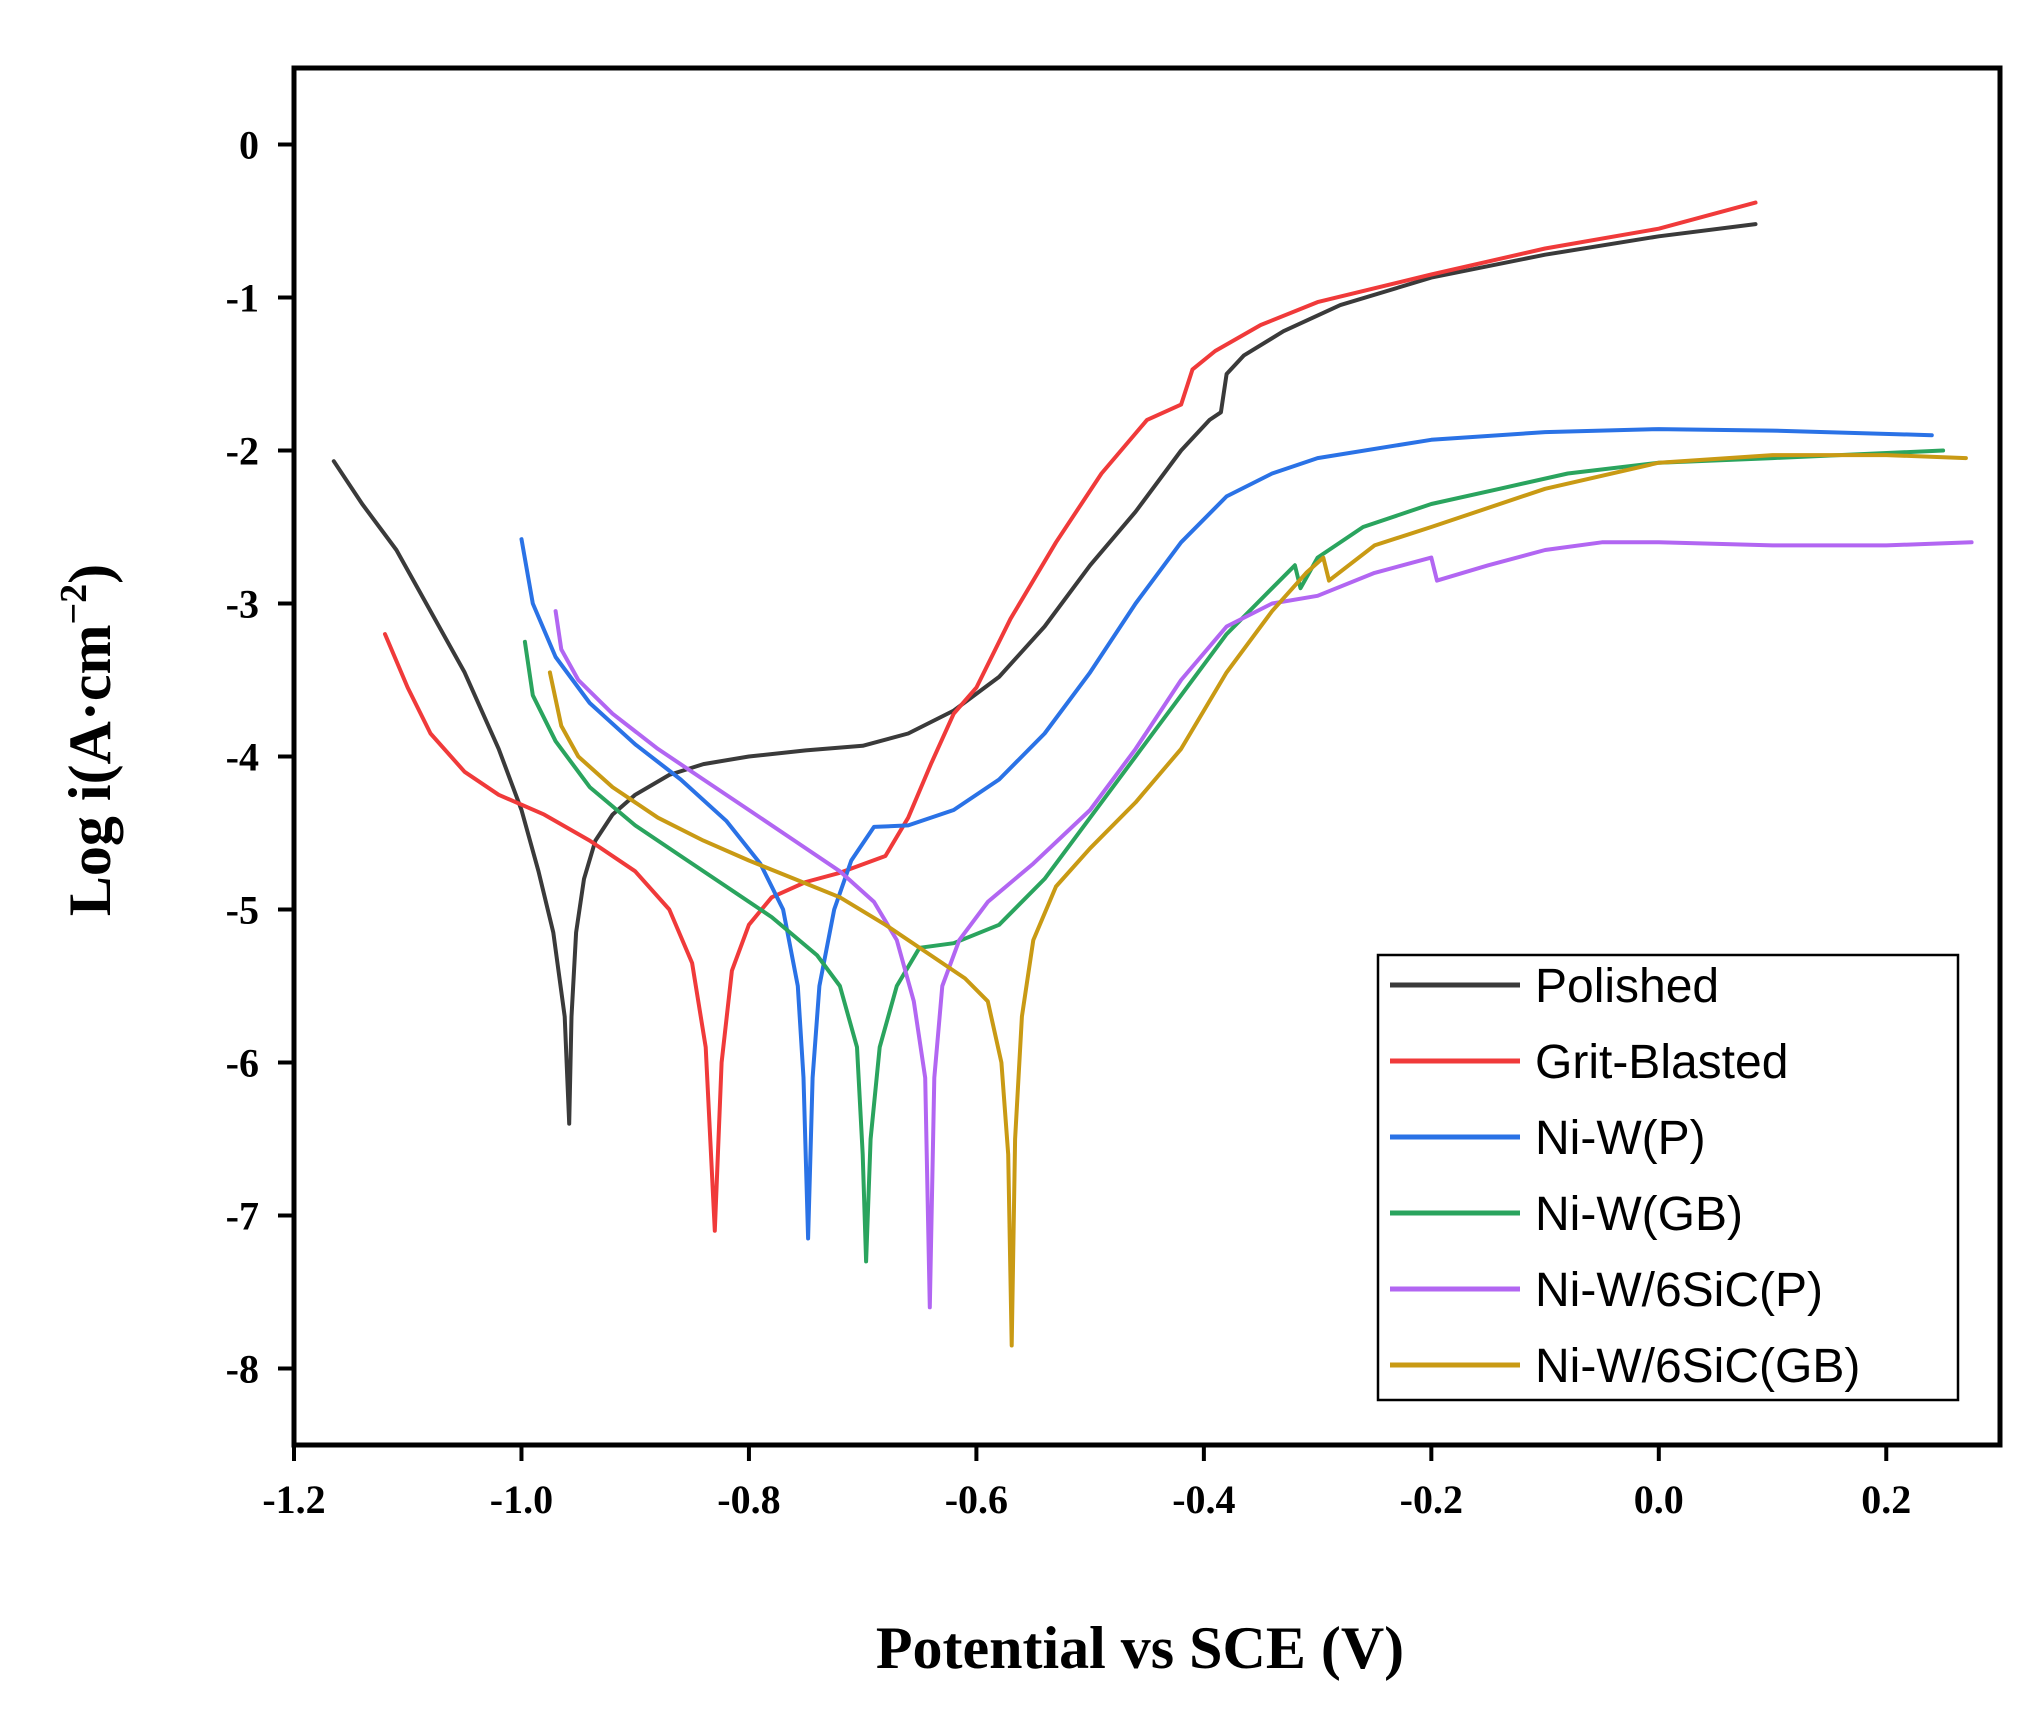  Describe the element at coordinates (1431, 1499) in the screenshot. I see `x-tick-label: -0.2` at that location.